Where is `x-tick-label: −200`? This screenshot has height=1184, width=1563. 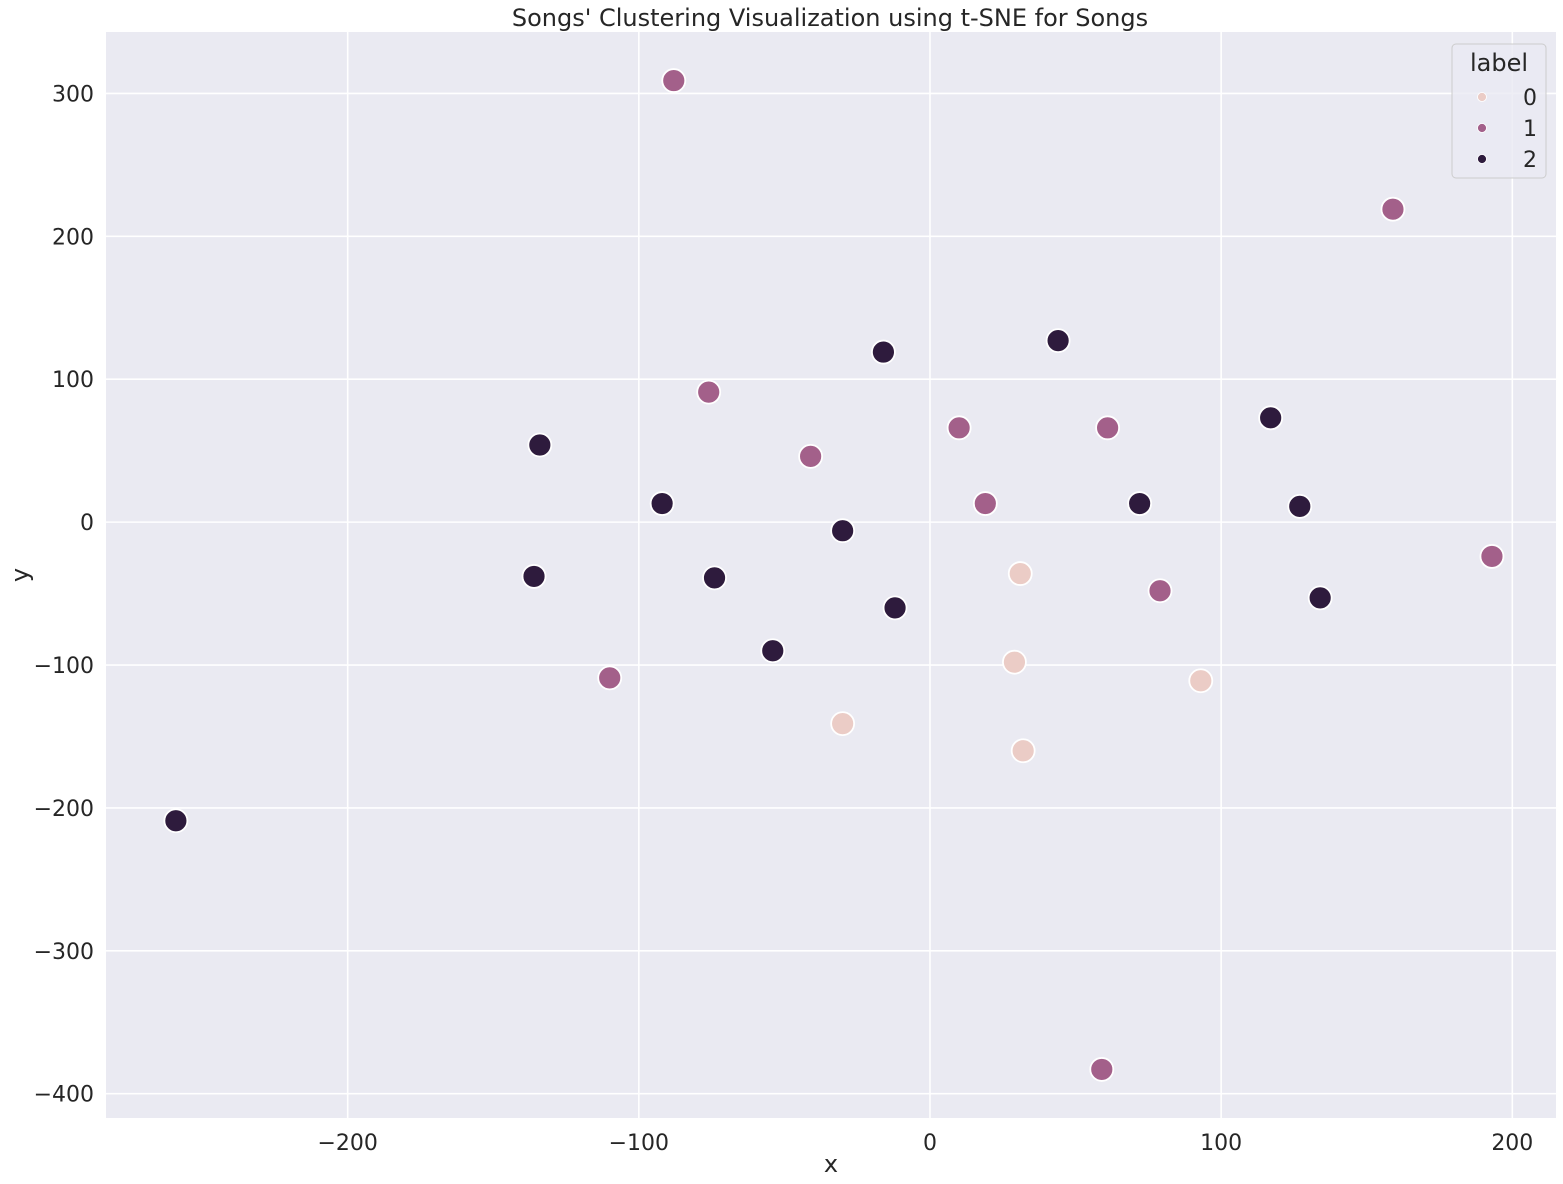
x-tick-label: −200 is located at coordinates (347, 1143).